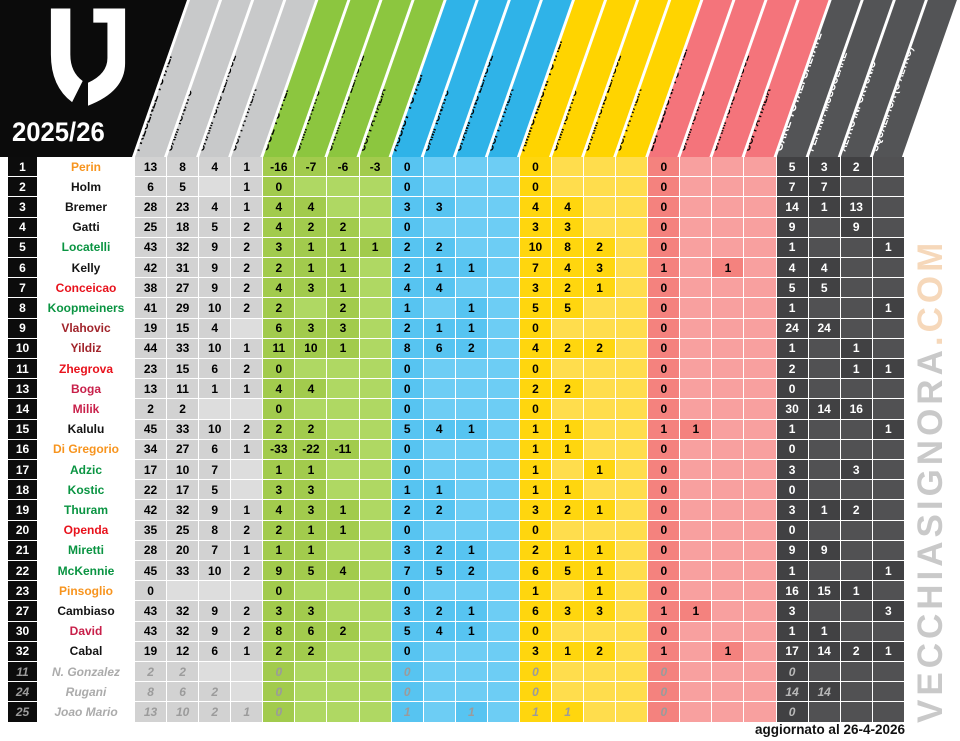 The height and width of the screenshot is (741, 960). Describe the element at coordinates (23, 409) in the screenshot. I see `player-number: 14` at that location.